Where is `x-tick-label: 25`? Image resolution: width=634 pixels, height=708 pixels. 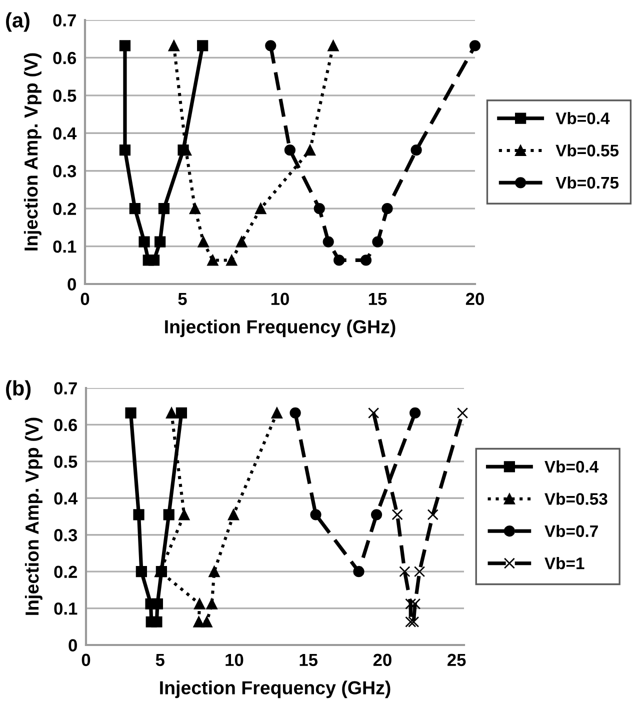 x-tick-label: 25 is located at coordinates (457, 660).